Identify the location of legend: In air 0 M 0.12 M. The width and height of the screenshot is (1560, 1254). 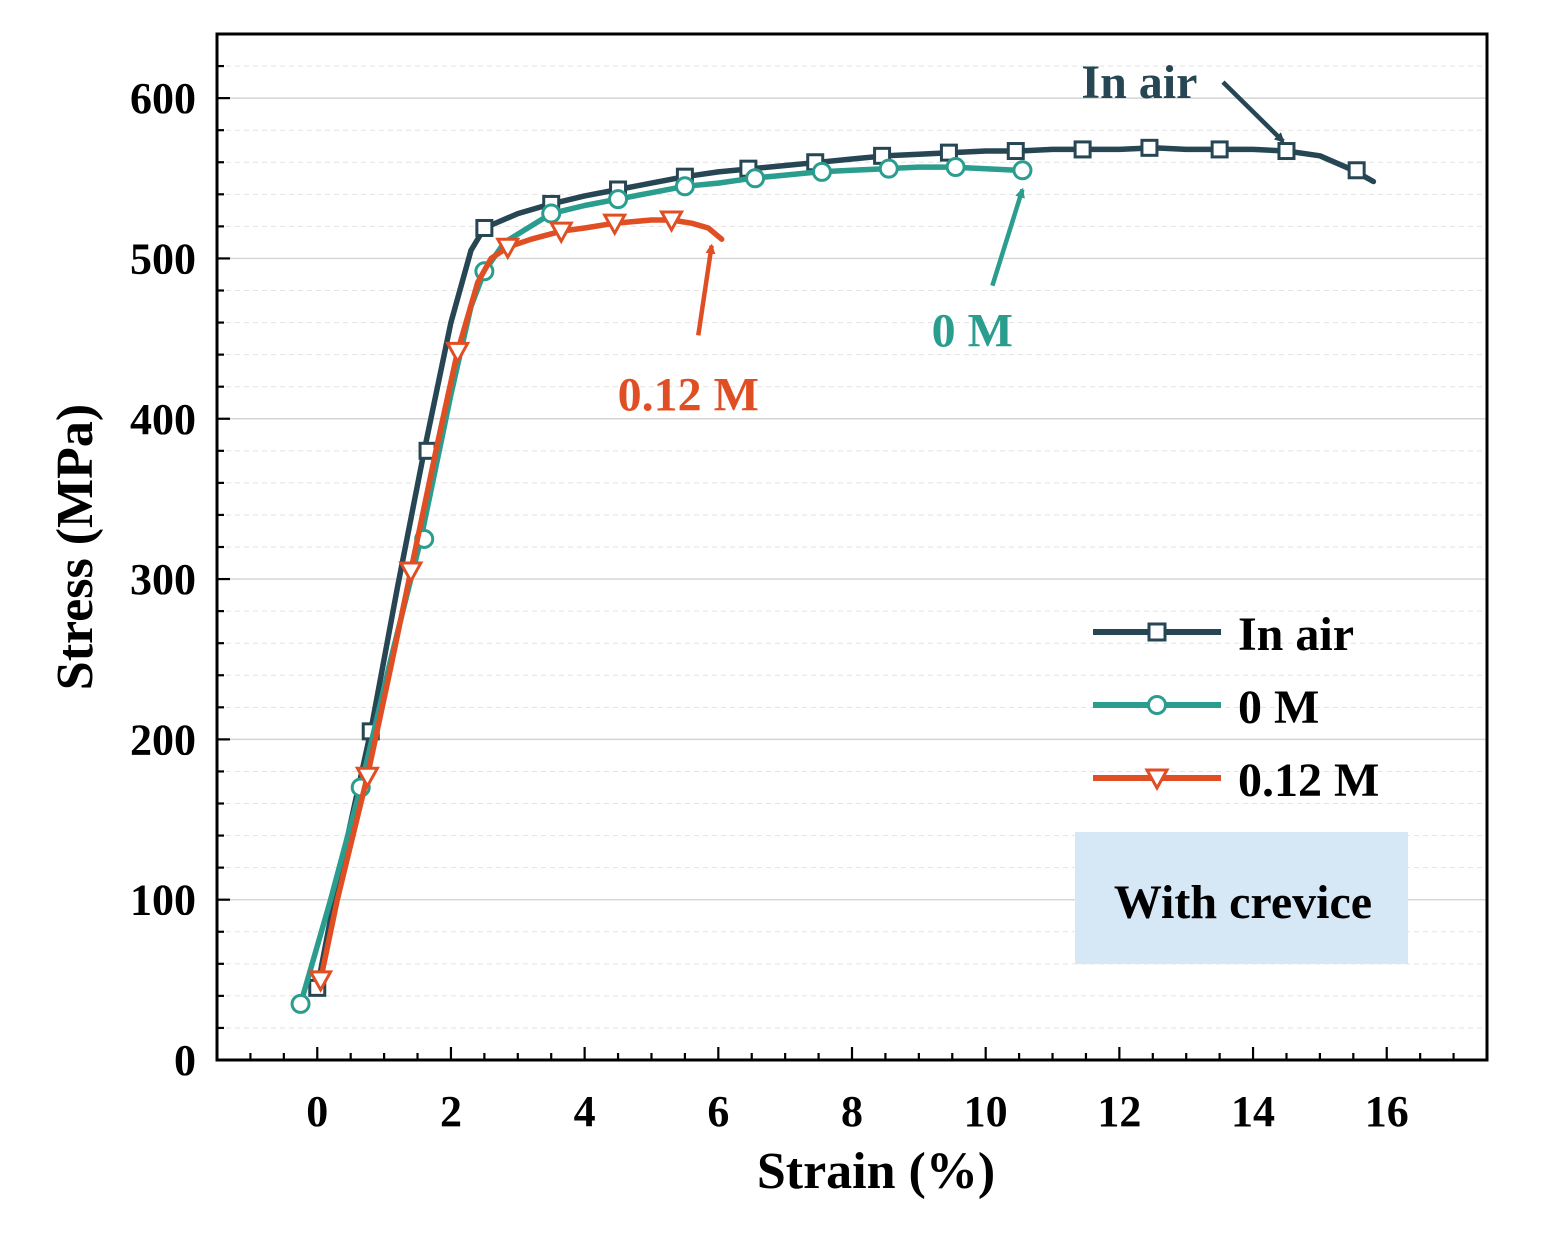
(1236, 707).